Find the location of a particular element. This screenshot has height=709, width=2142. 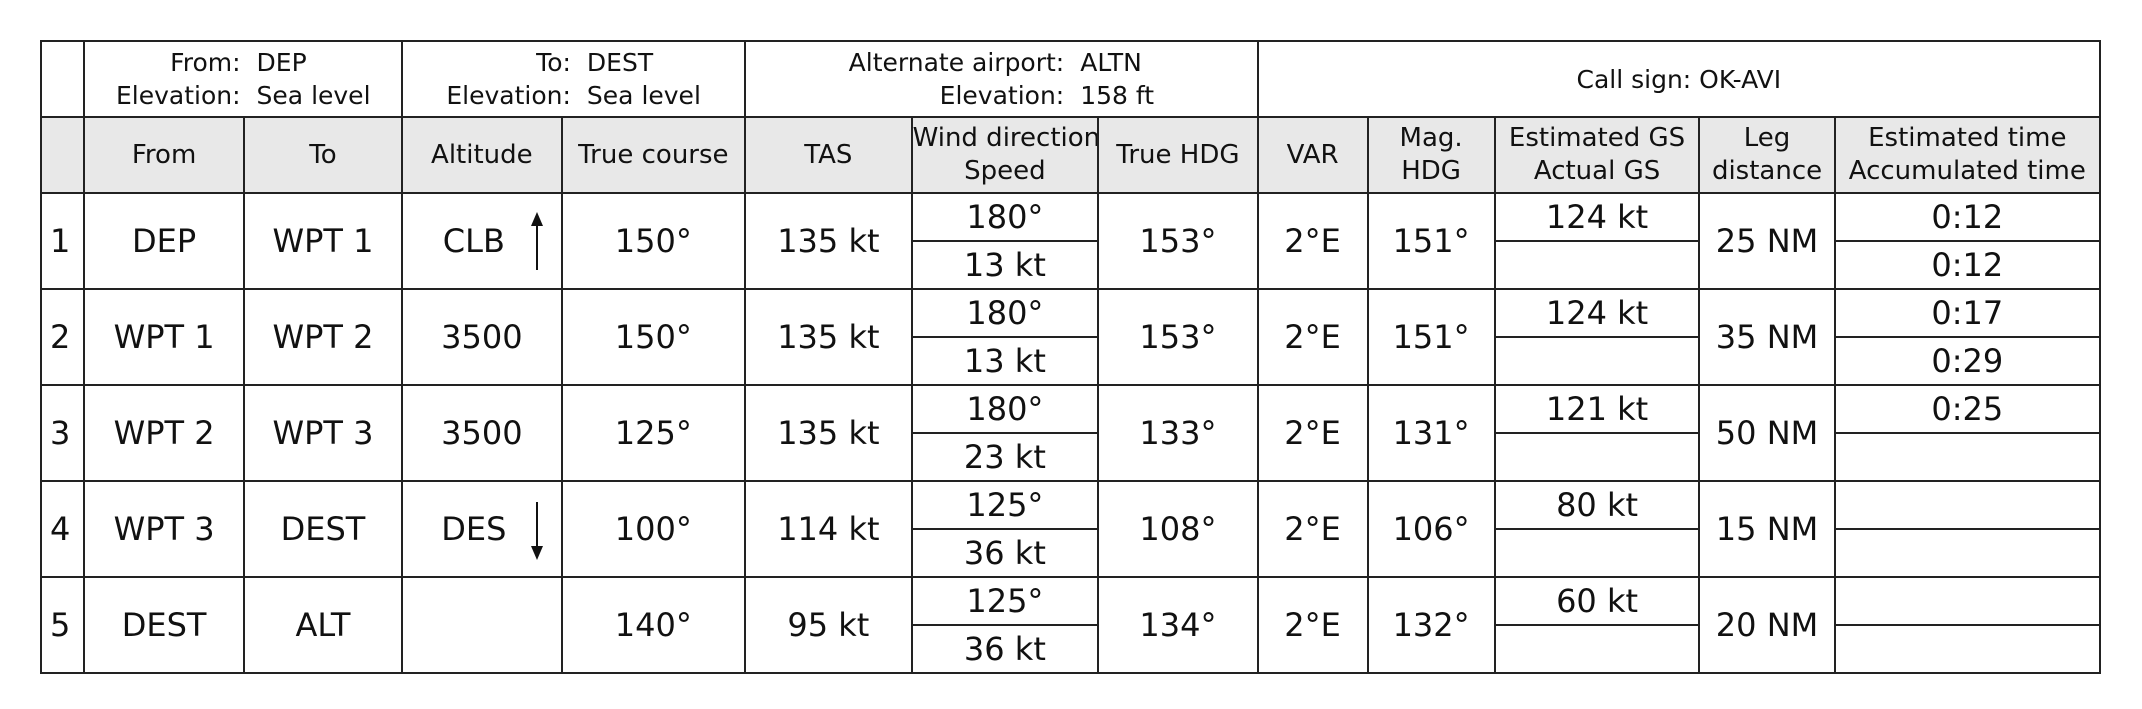

col-time-line1: Estimated time is located at coordinates (1967, 138).